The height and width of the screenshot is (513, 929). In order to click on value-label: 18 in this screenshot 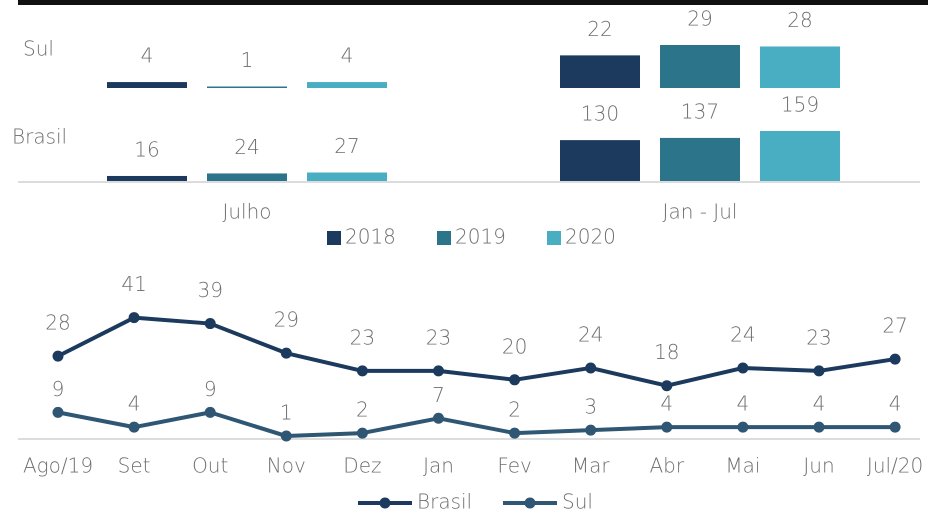, I will do `click(666, 352)`.